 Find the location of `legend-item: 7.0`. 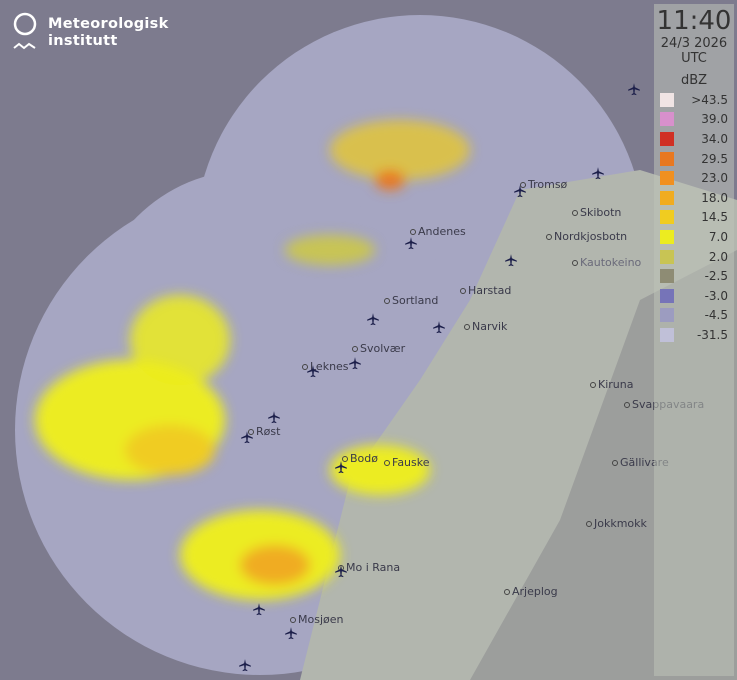

legend-item: 7.0 is located at coordinates (694, 237).